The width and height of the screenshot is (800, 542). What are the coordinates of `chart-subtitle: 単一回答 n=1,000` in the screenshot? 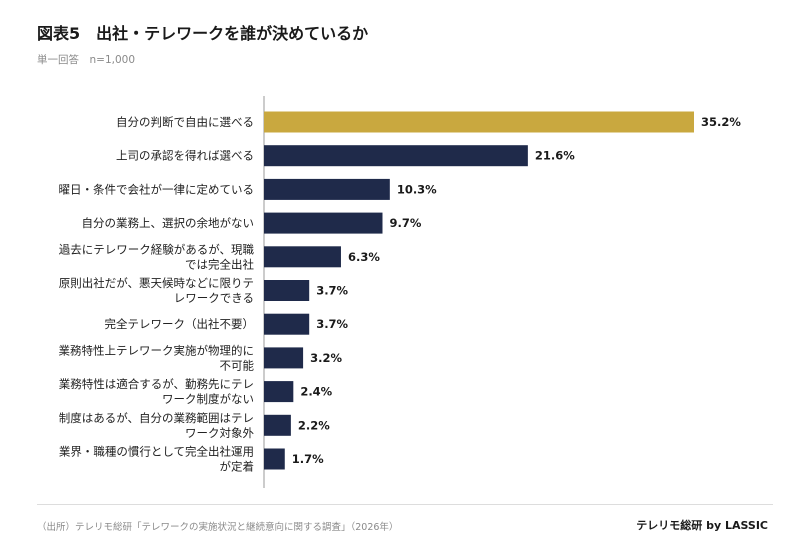 It's located at (86, 60).